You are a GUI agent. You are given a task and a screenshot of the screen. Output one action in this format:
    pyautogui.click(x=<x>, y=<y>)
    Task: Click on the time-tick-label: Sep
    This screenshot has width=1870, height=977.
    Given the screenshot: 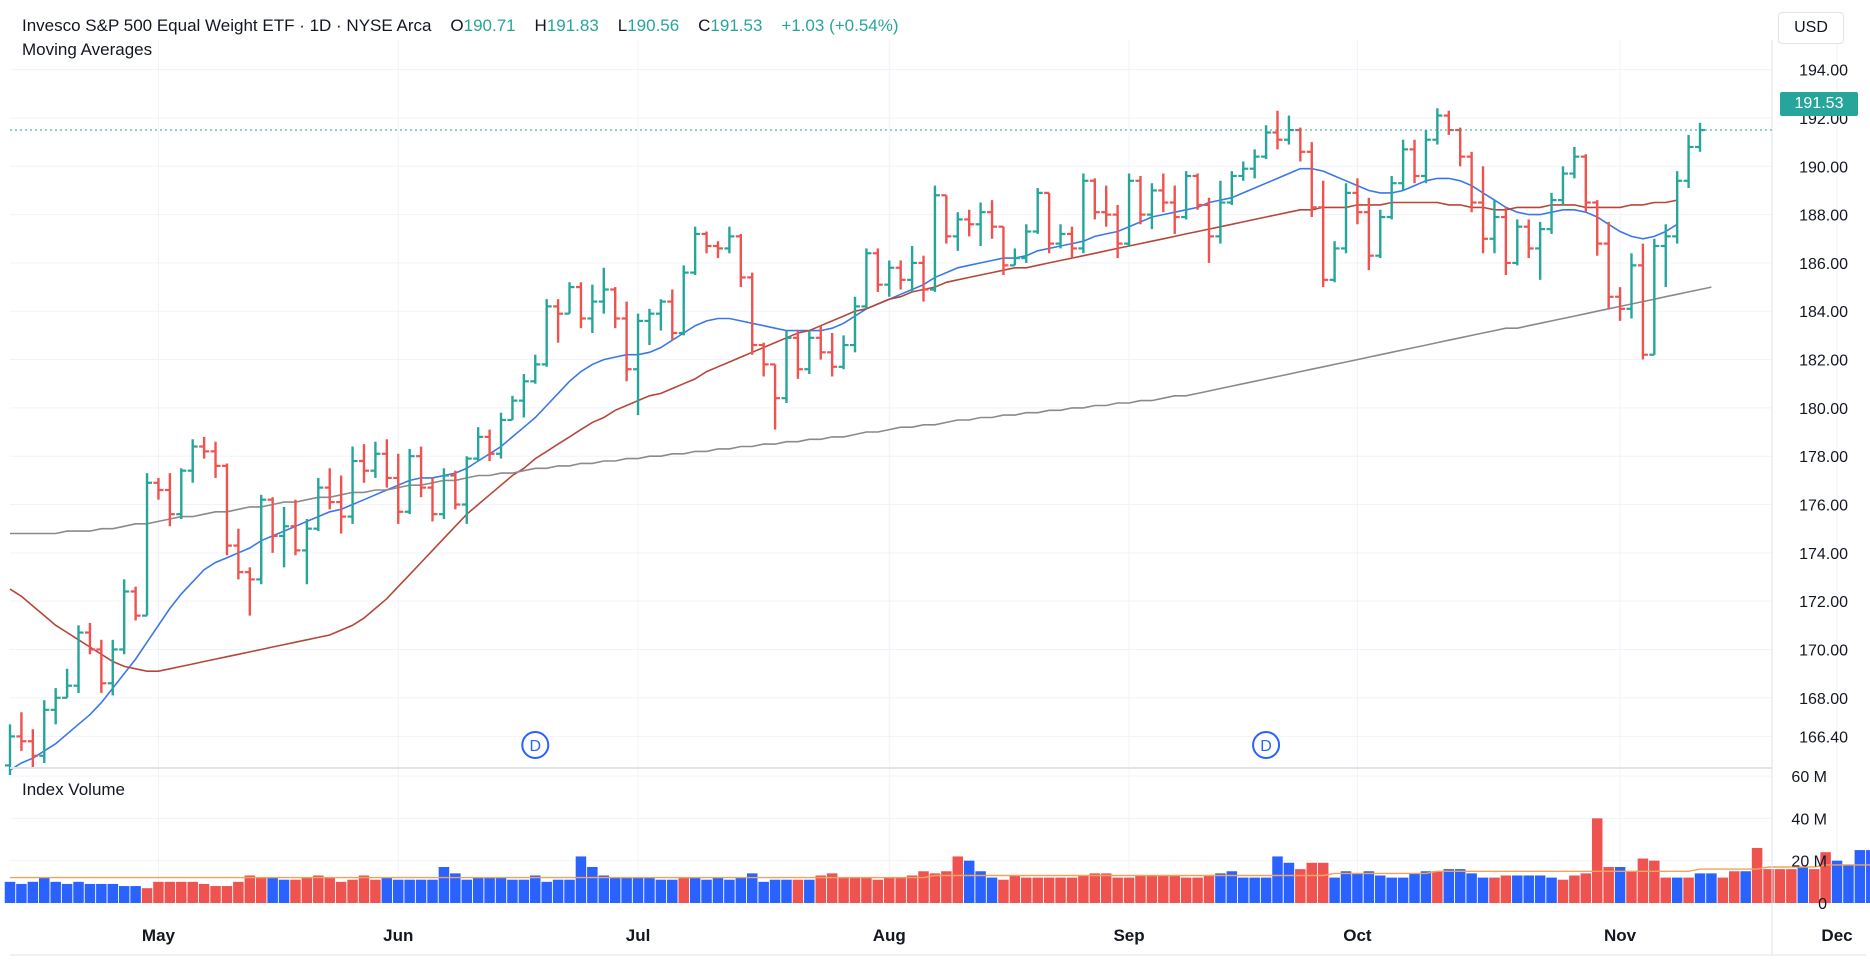 What is the action you would take?
    pyautogui.click(x=1128, y=935)
    